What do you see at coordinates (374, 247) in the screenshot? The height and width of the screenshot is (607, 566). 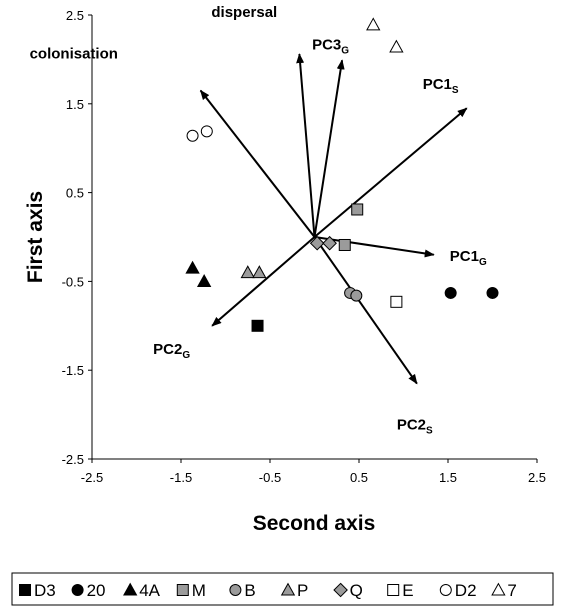 I see `vector-pc1g` at bounding box center [374, 247].